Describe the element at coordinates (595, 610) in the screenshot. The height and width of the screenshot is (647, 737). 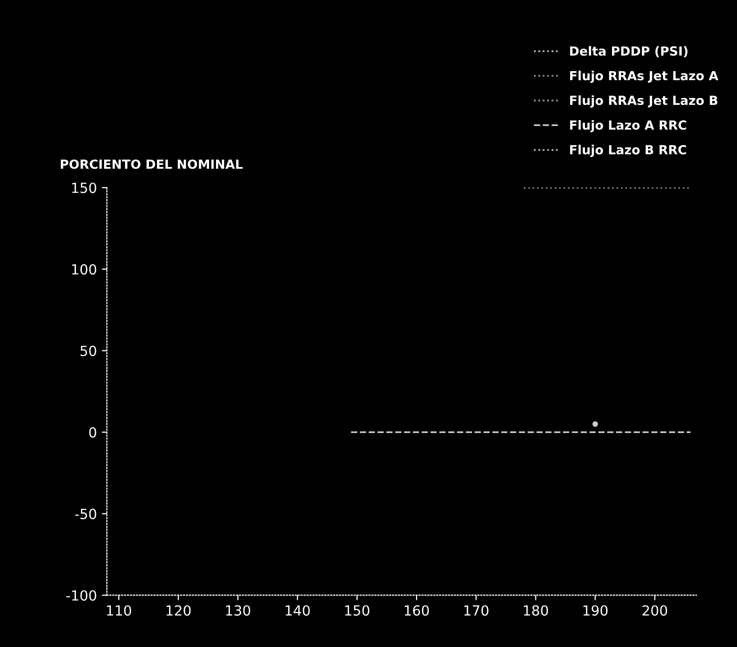
I see `x-tick-label: 190` at that location.